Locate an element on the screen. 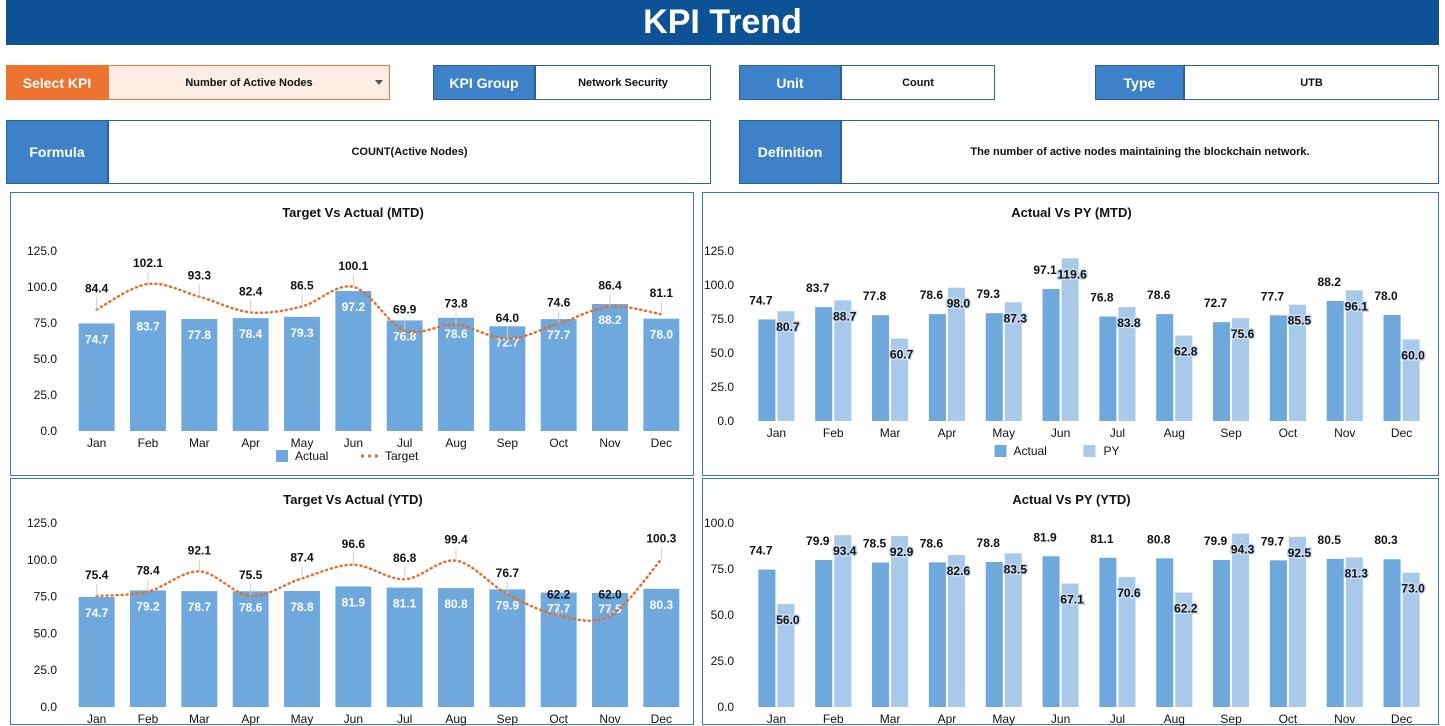 The width and height of the screenshot is (1445, 726). target-data-label: 84.4 is located at coordinates (97, 288).